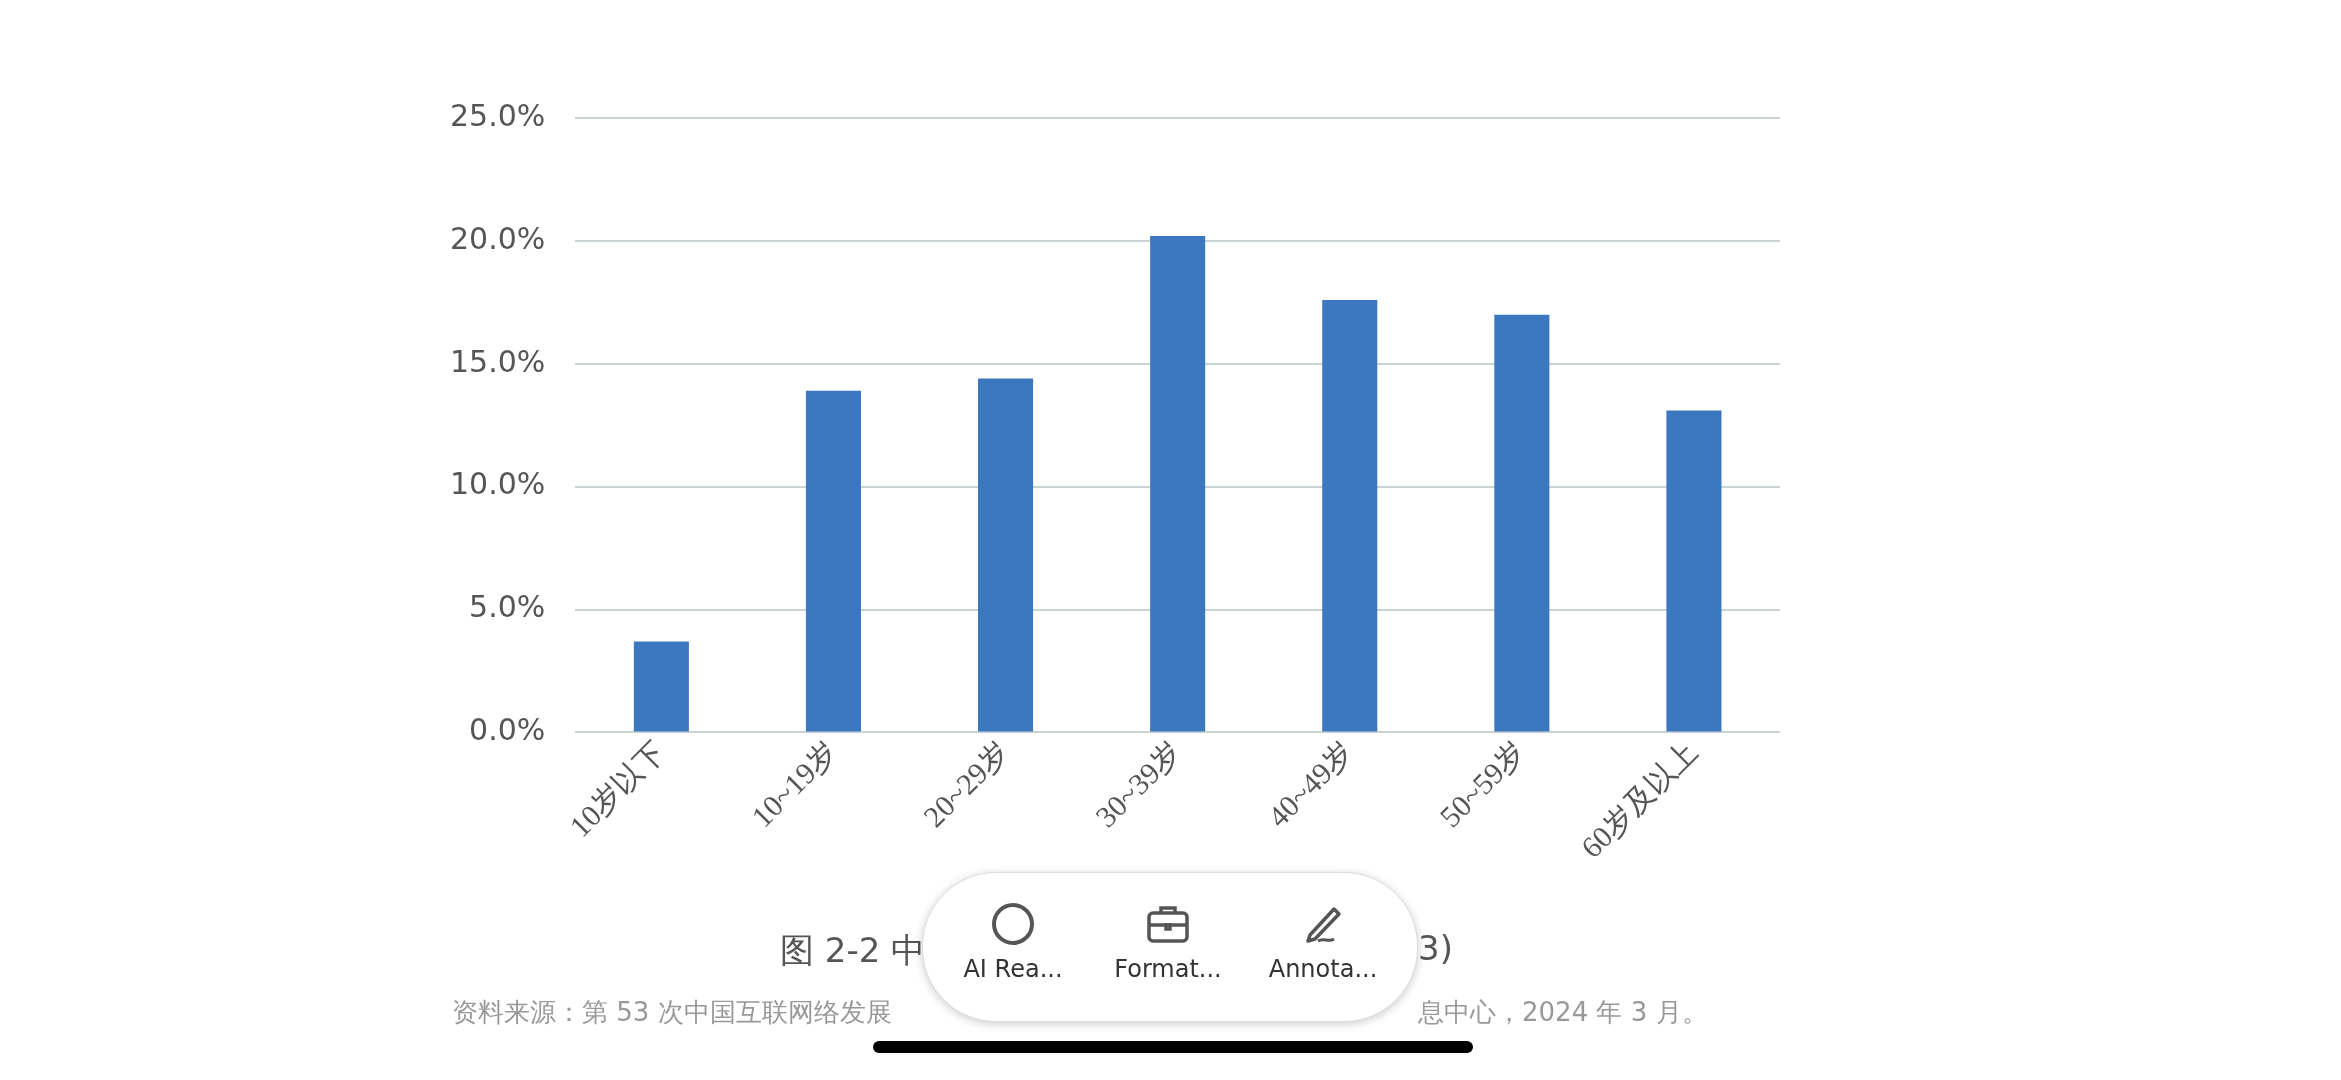 The height and width of the screenshot is (1080, 2341). Describe the element at coordinates (507, 730) in the screenshot. I see `y-tick-label: 0.0%` at that location.